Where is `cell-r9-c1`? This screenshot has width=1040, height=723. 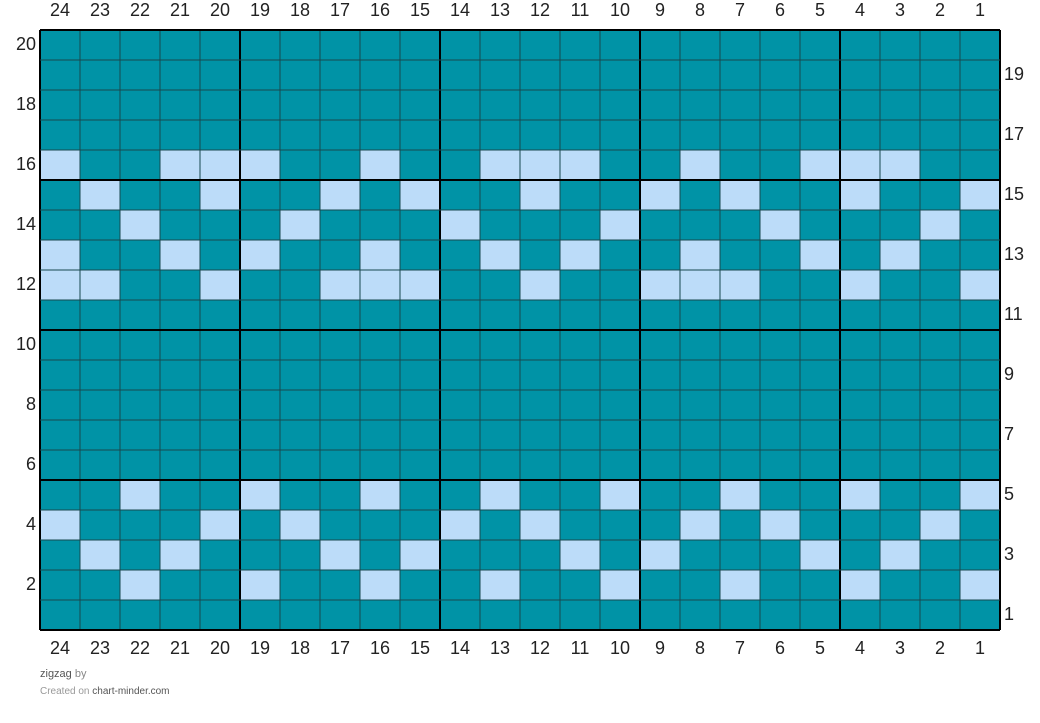
cell-r9-c1 is located at coordinates (980, 375).